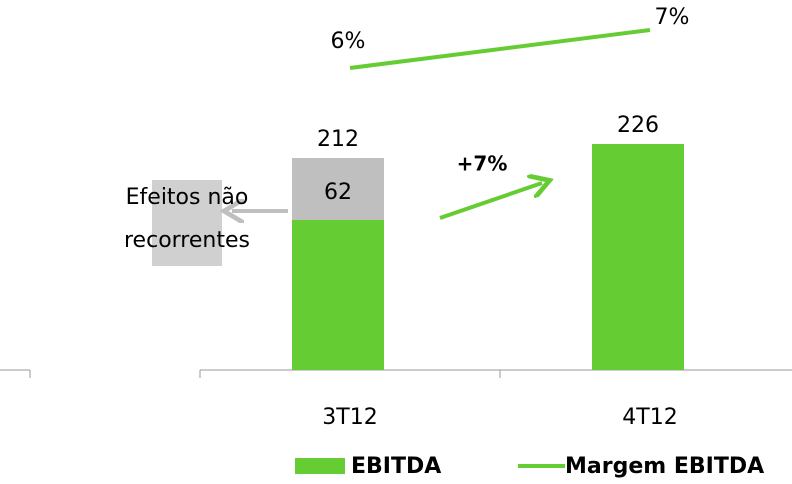  I want to click on total-label: 226, so click(638, 125).